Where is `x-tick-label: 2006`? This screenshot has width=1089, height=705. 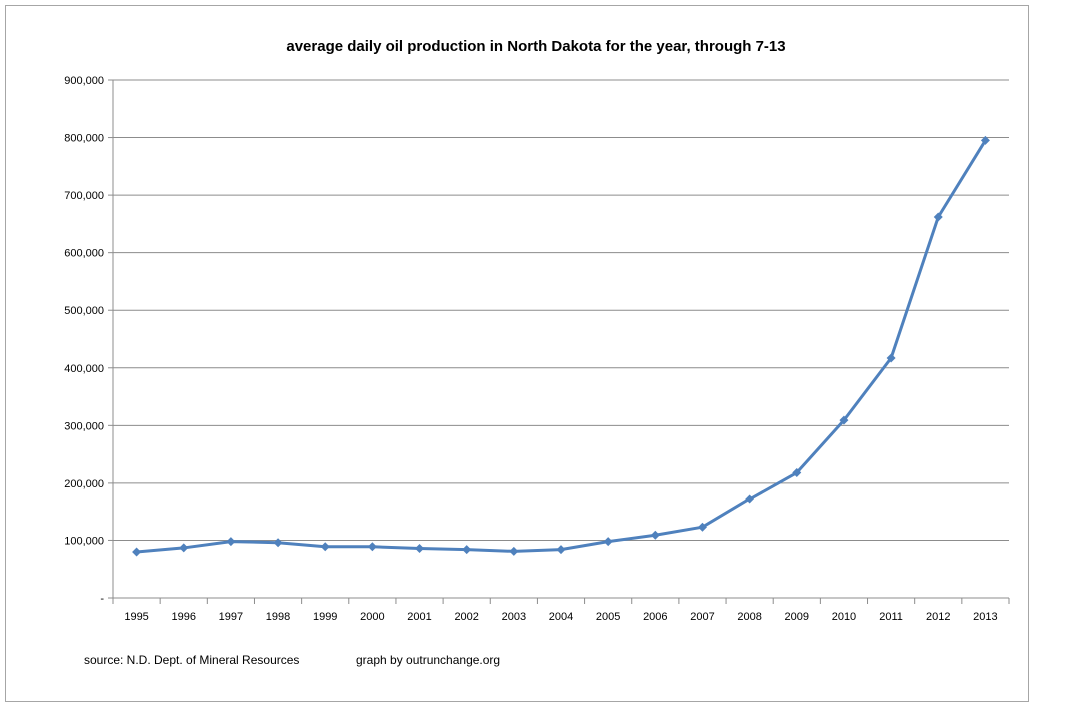 x-tick-label: 2006 is located at coordinates (655, 617).